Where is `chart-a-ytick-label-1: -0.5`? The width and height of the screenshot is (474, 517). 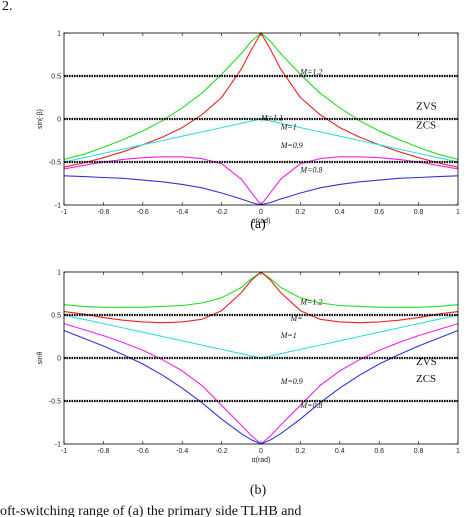 chart-a-ytick-label-1: -0.5 is located at coordinates (55, 163).